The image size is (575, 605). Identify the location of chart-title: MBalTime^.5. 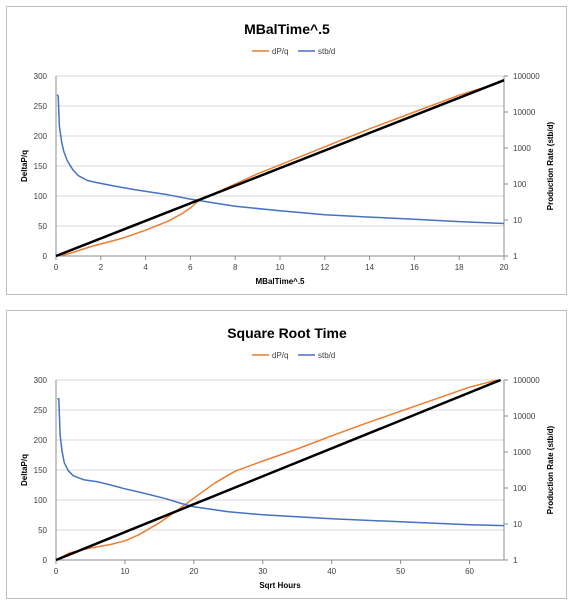
(287, 29).